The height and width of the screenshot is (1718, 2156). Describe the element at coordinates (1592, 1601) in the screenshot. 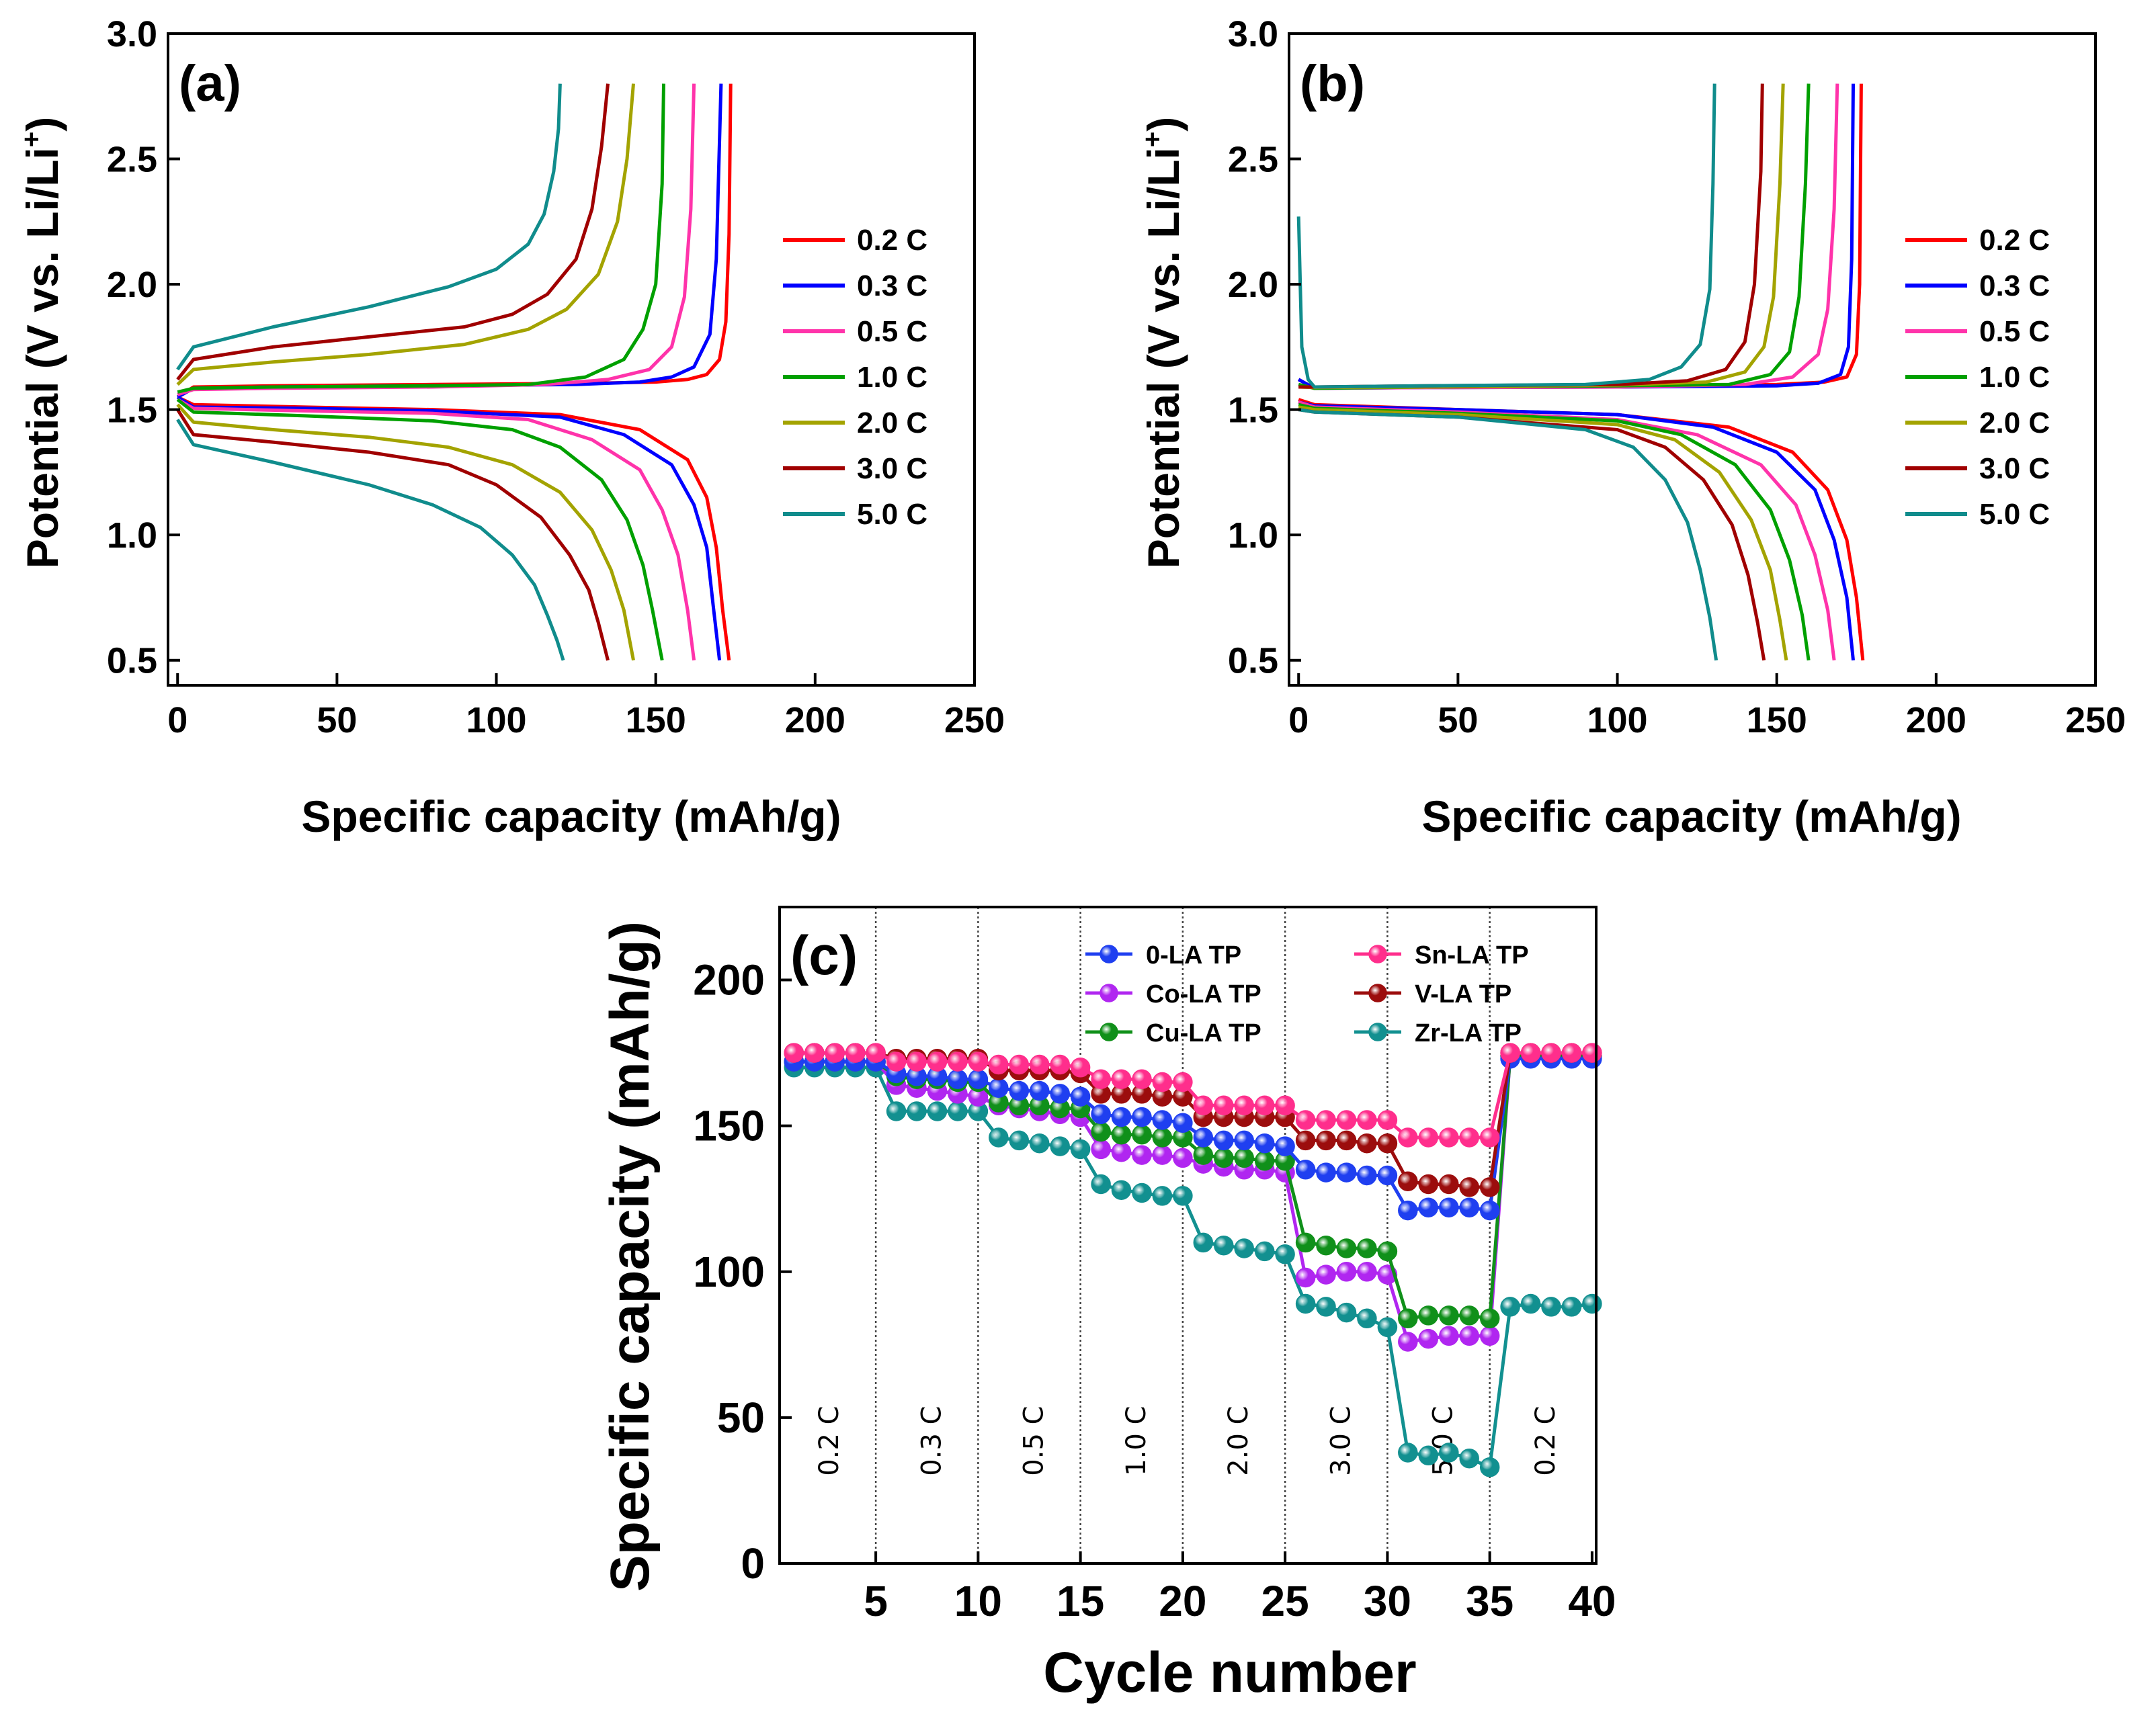

I see `panel-c-xtick-label-7: 40` at that location.